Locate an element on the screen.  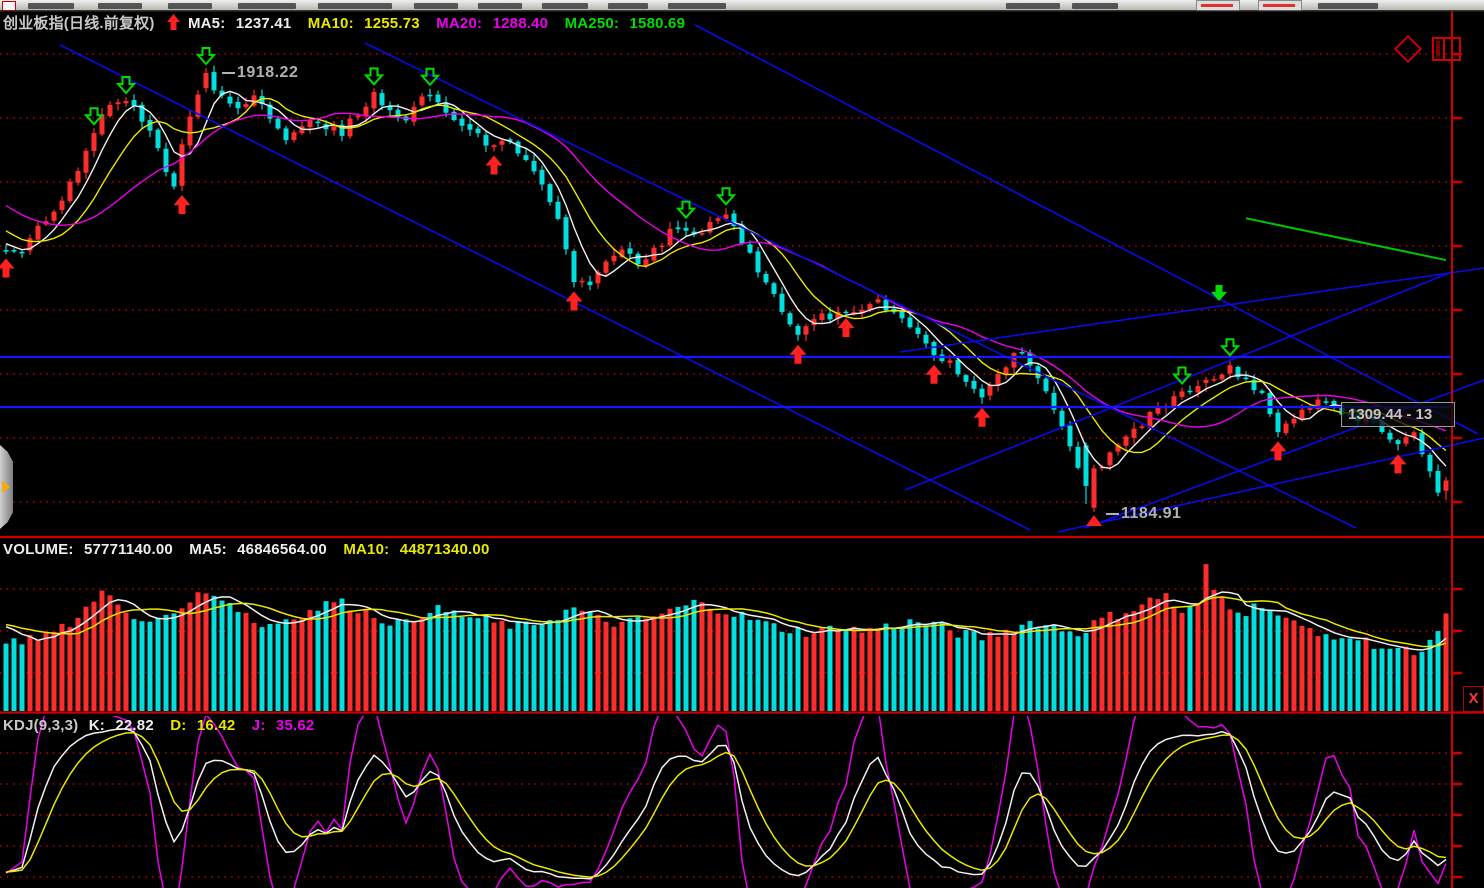
volume-ma5: MA5: 46846564.00 is located at coordinates (258, 549).